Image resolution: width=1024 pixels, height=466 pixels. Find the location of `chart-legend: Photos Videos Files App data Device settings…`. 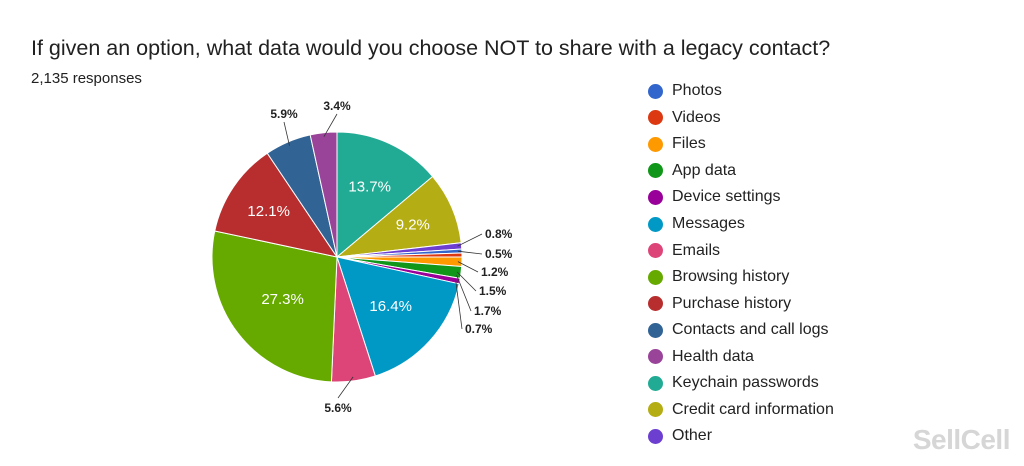

chart-legend: Photos Videos Files App data Device settings… is located at coordinates (741, 264).